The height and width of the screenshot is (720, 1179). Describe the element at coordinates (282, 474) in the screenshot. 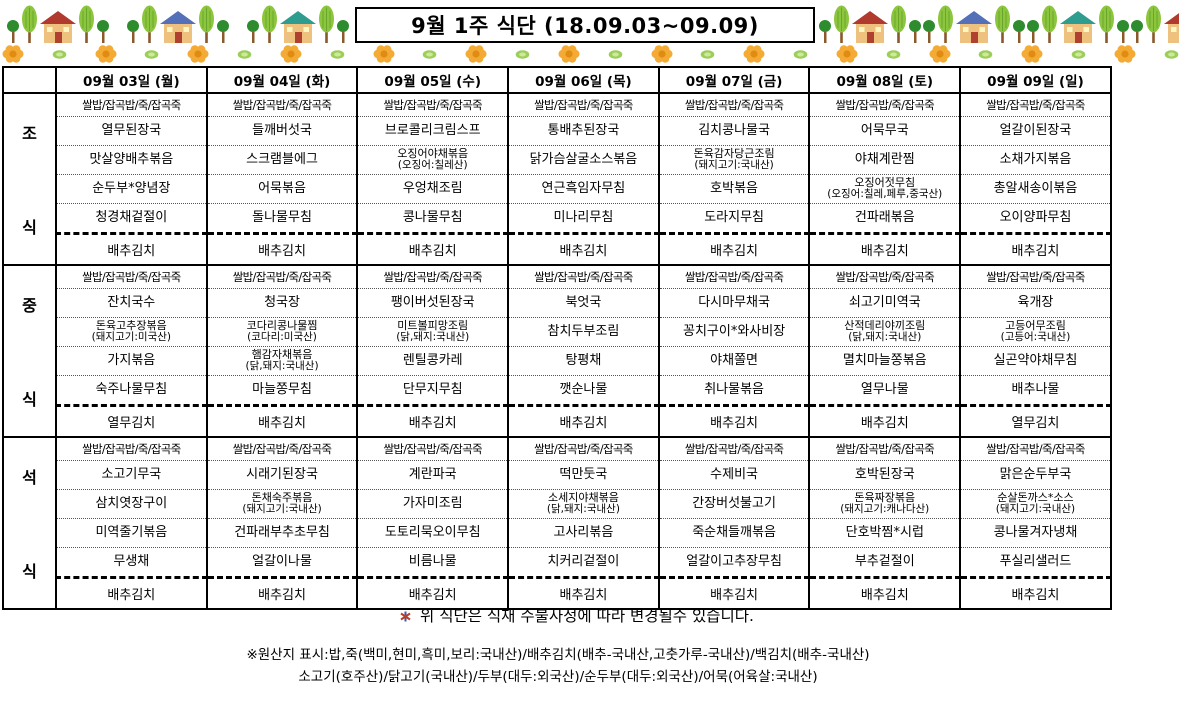

I see `dish-name: 시래기된장국` at that location.